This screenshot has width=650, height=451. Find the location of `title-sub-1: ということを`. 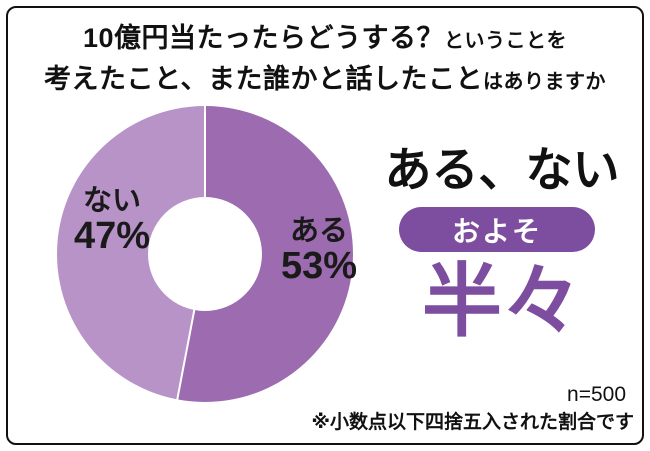

title-sub-1: ということを is located at coordinates (506, 41).